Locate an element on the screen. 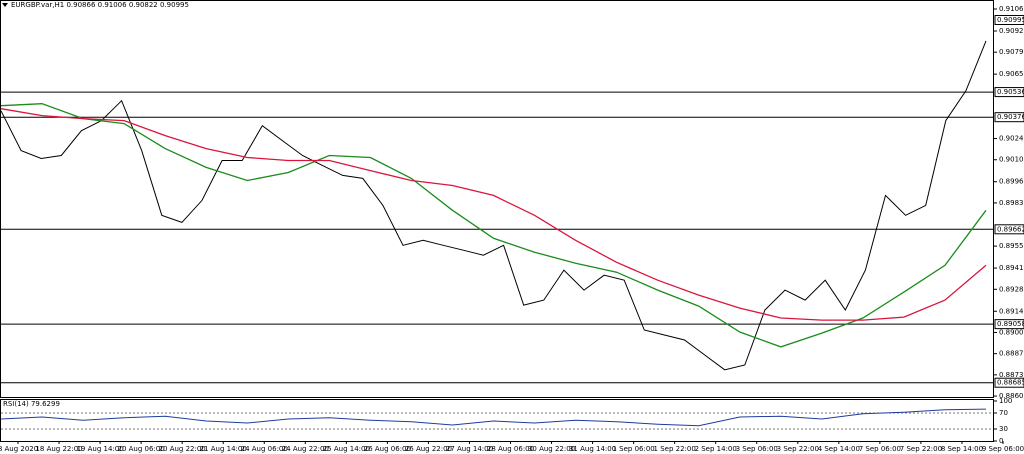  y-tick-label: 30 is located at coordinates (1003, 429).